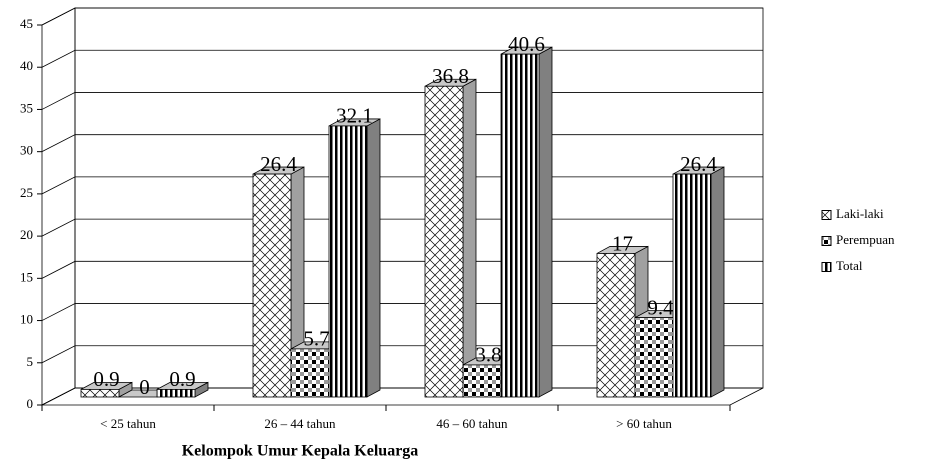 The width and height of the screenshot is (944, 465). What do you see at coordinates (316, 339) in the screenshot?
I see `data-label: 5.7` at bounding box center [316, 339].